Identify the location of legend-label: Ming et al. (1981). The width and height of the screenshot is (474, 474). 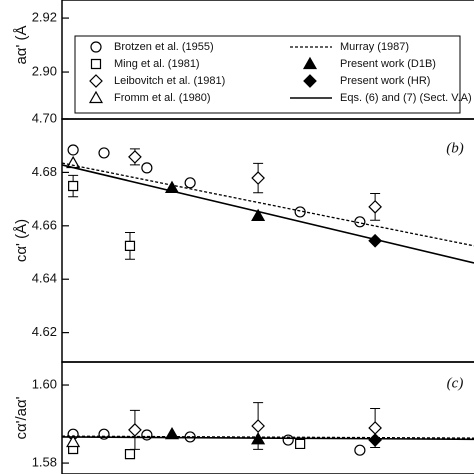
(157, 64).